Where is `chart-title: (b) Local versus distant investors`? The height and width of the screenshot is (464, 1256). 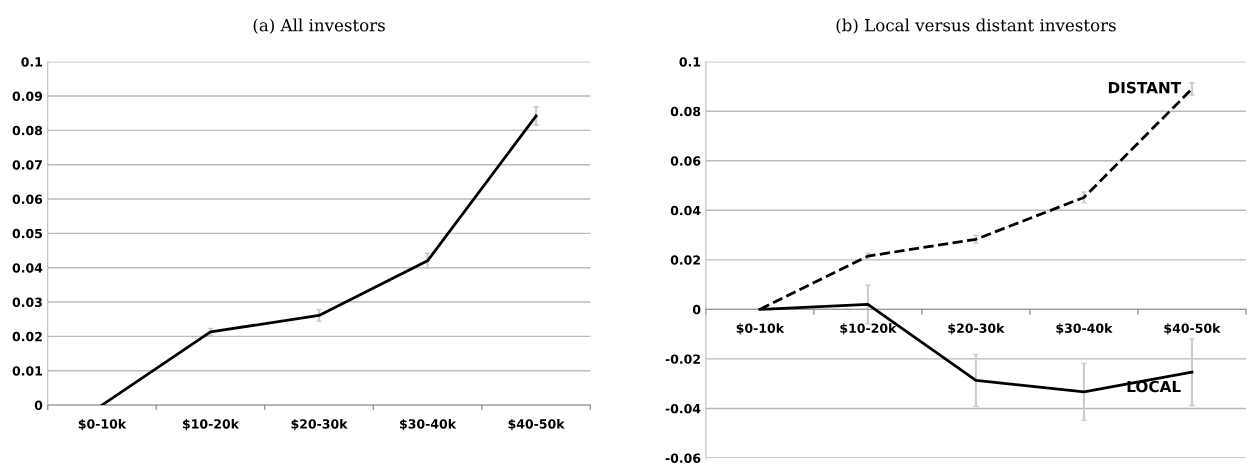 chart-title: (b) Local versus distant investors is located at coordinates (976, 26).